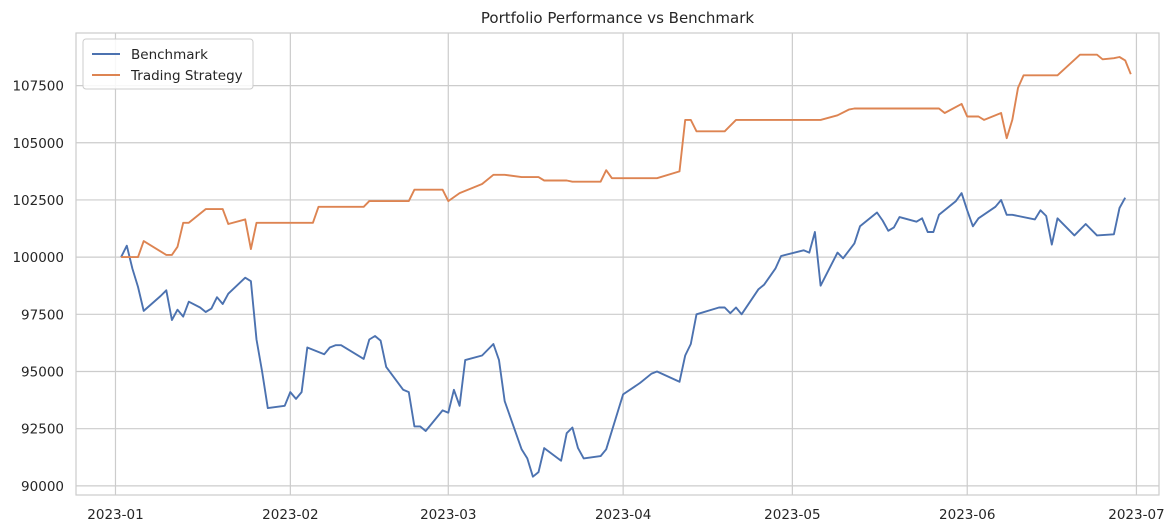 This screenshot has height=529, width=1169. I want to click on x-tick-label: 2023-02, so click(290, 515).